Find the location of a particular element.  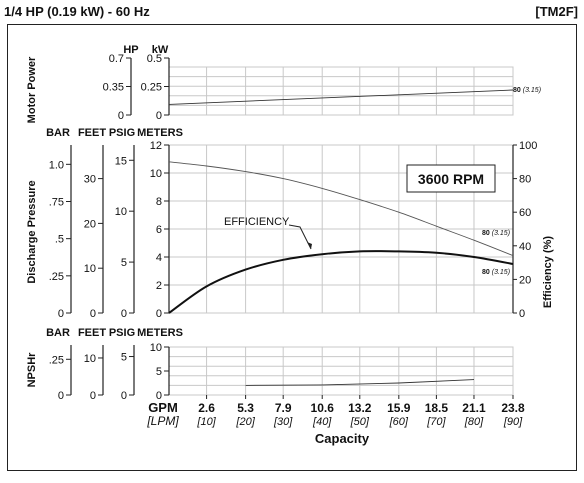

feet-tick-label-0: 30 is located at coordinates (90, 180).